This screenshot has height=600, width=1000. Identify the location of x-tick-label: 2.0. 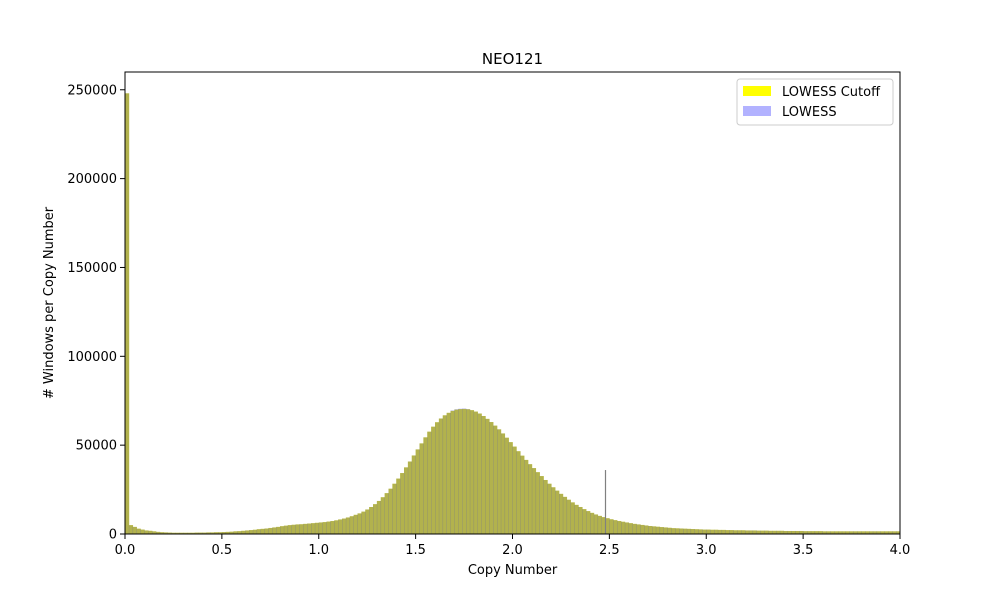
(512, 550).